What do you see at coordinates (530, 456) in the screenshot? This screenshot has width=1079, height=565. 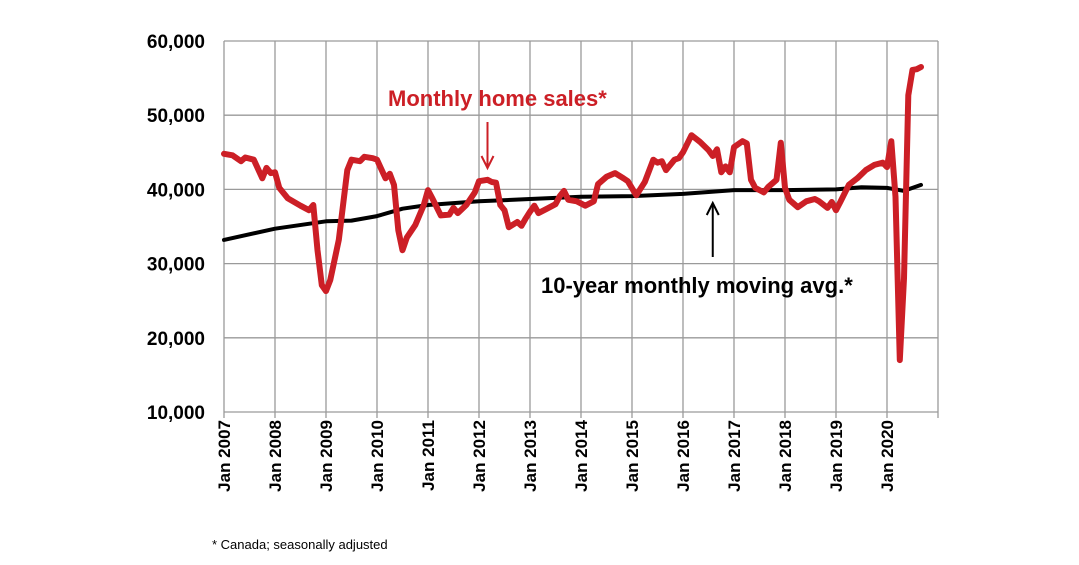 I see `x-tick-label: Jan 2013` at bounding box center [530, 456].